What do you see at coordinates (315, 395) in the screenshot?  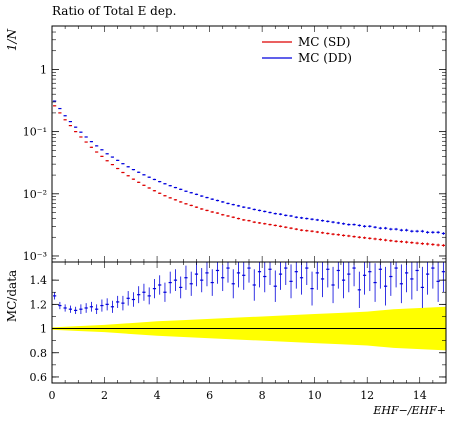 I see `x-tick-label: 10` at bounding box center [315, 395].